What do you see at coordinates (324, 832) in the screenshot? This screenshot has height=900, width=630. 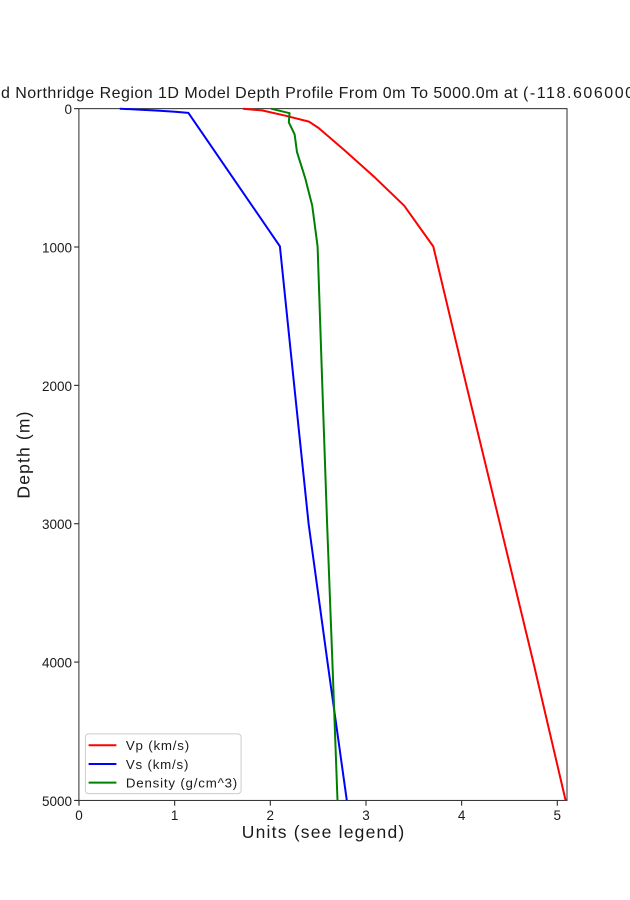 I see `svg-text: Units (see legend)` at bounding box center [324, 832].